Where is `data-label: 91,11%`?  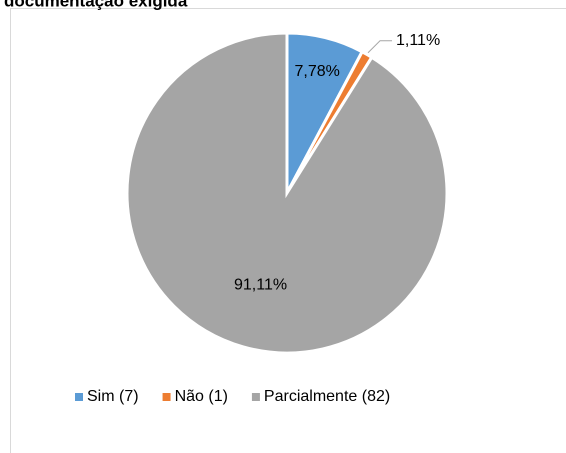 data-label: 91,11% is located at coordinates (260, 284).